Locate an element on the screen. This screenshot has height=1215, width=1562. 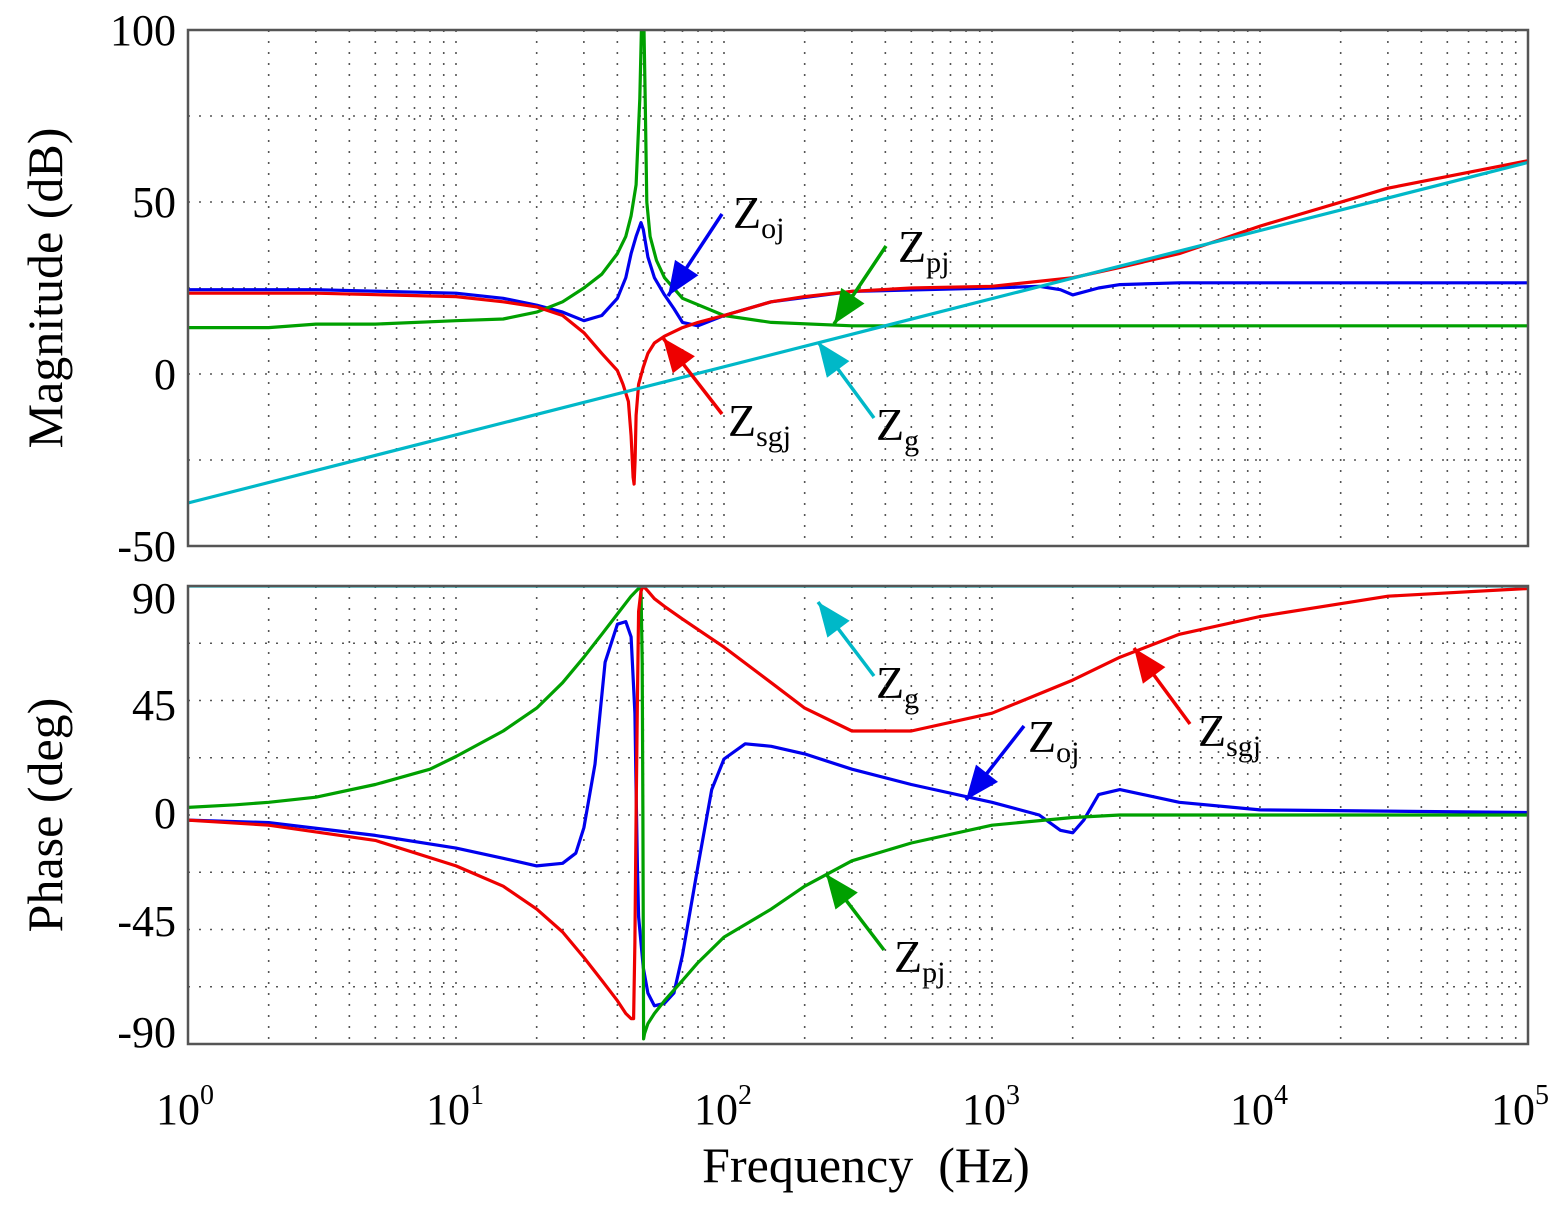
phase-annotation-zg: Zg is located at coordinates (897, 686).